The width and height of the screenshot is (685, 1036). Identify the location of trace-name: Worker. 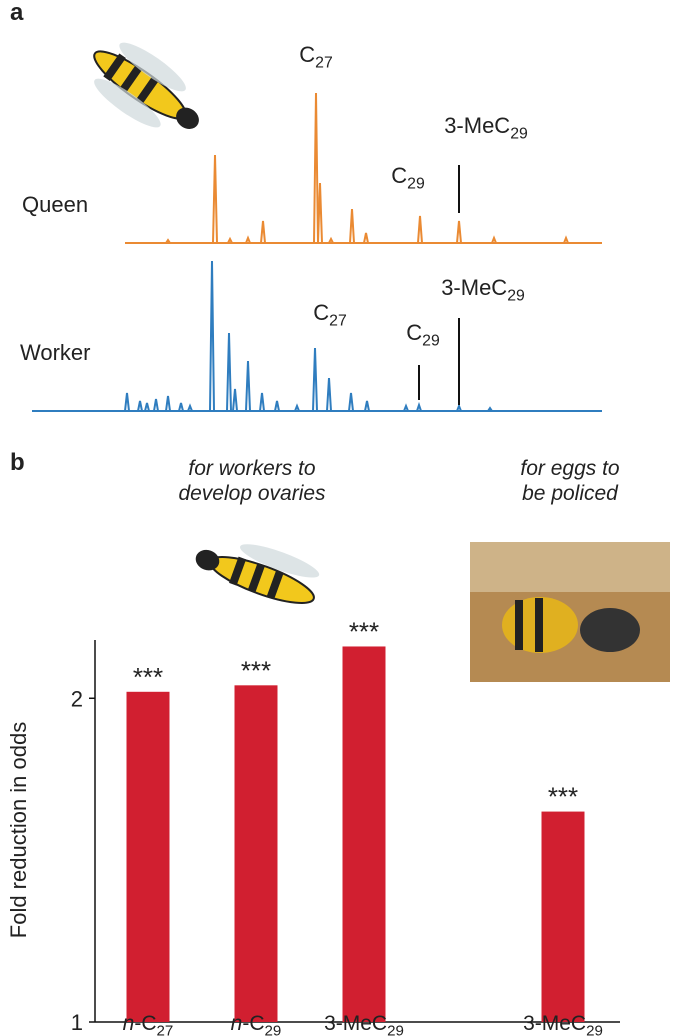
(55, 352).